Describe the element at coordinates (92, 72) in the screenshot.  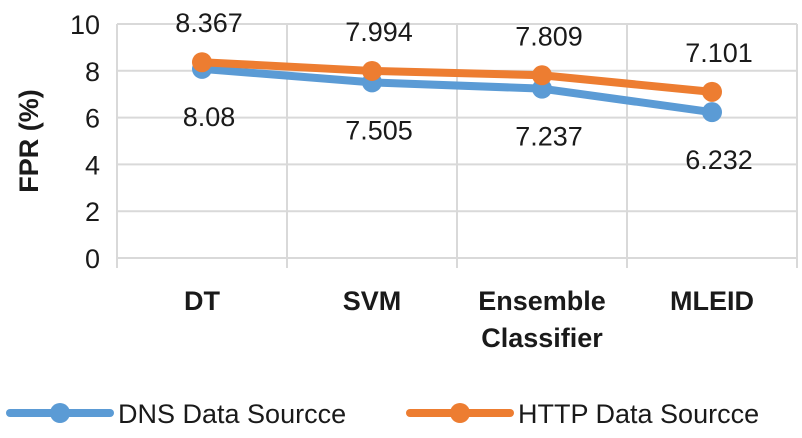
I see `y-tick-label: 8` at that location.